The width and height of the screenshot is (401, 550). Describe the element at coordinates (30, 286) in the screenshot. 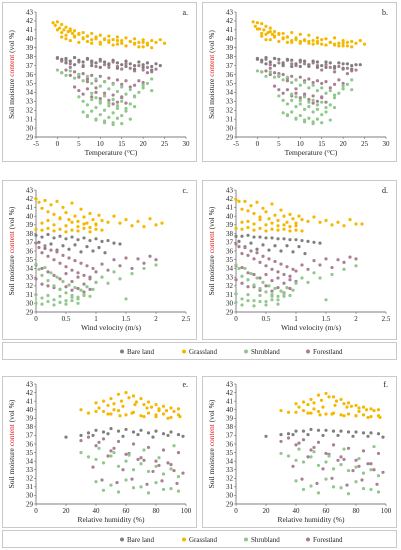

I see `y-tick-label: 32` at that location.